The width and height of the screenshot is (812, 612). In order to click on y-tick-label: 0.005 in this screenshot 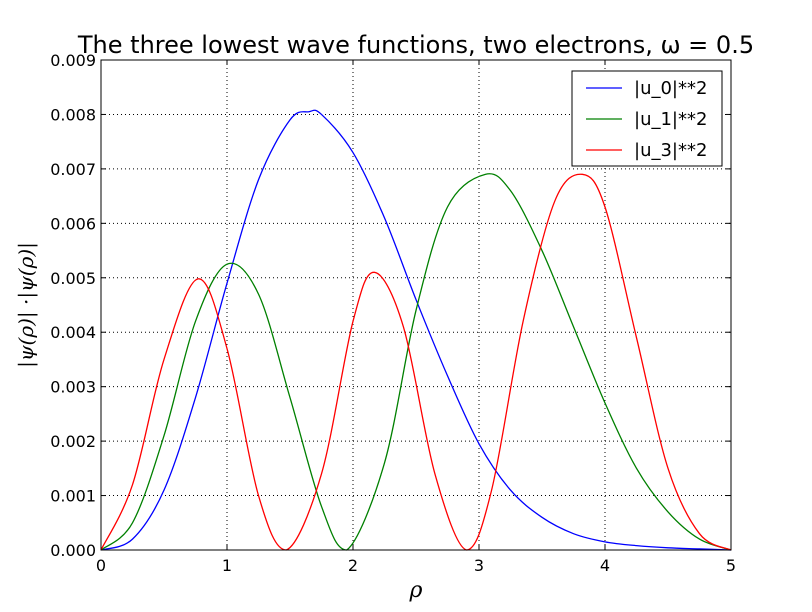, I will do `click(73, 278)`.